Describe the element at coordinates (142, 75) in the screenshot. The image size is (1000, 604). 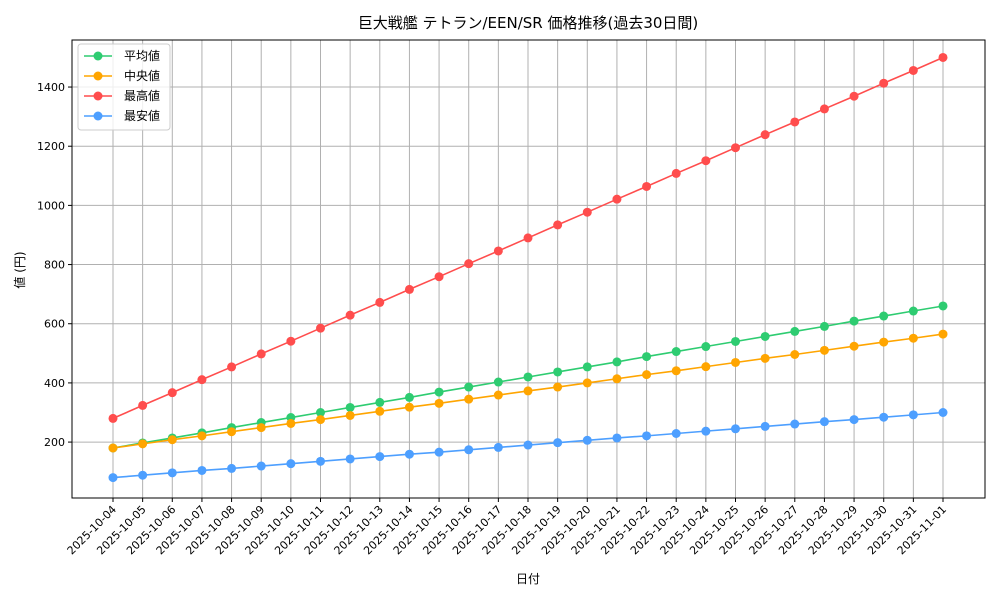
I see `legend-label: 中央値` at that location.